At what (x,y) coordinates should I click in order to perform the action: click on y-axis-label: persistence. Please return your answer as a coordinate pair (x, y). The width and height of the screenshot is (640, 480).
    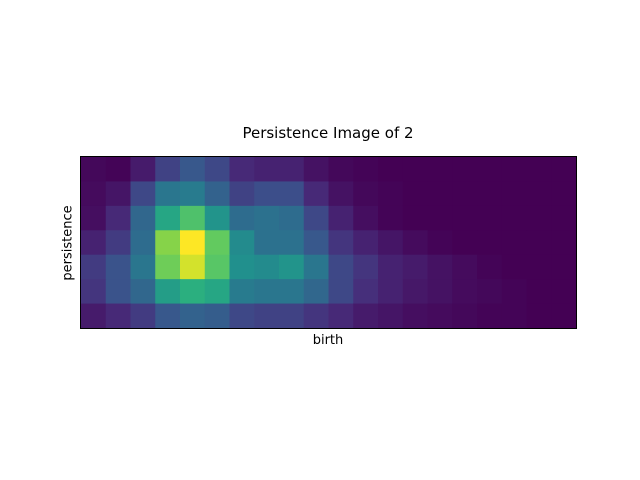
    Looking at the image, I should click on (68, 243).